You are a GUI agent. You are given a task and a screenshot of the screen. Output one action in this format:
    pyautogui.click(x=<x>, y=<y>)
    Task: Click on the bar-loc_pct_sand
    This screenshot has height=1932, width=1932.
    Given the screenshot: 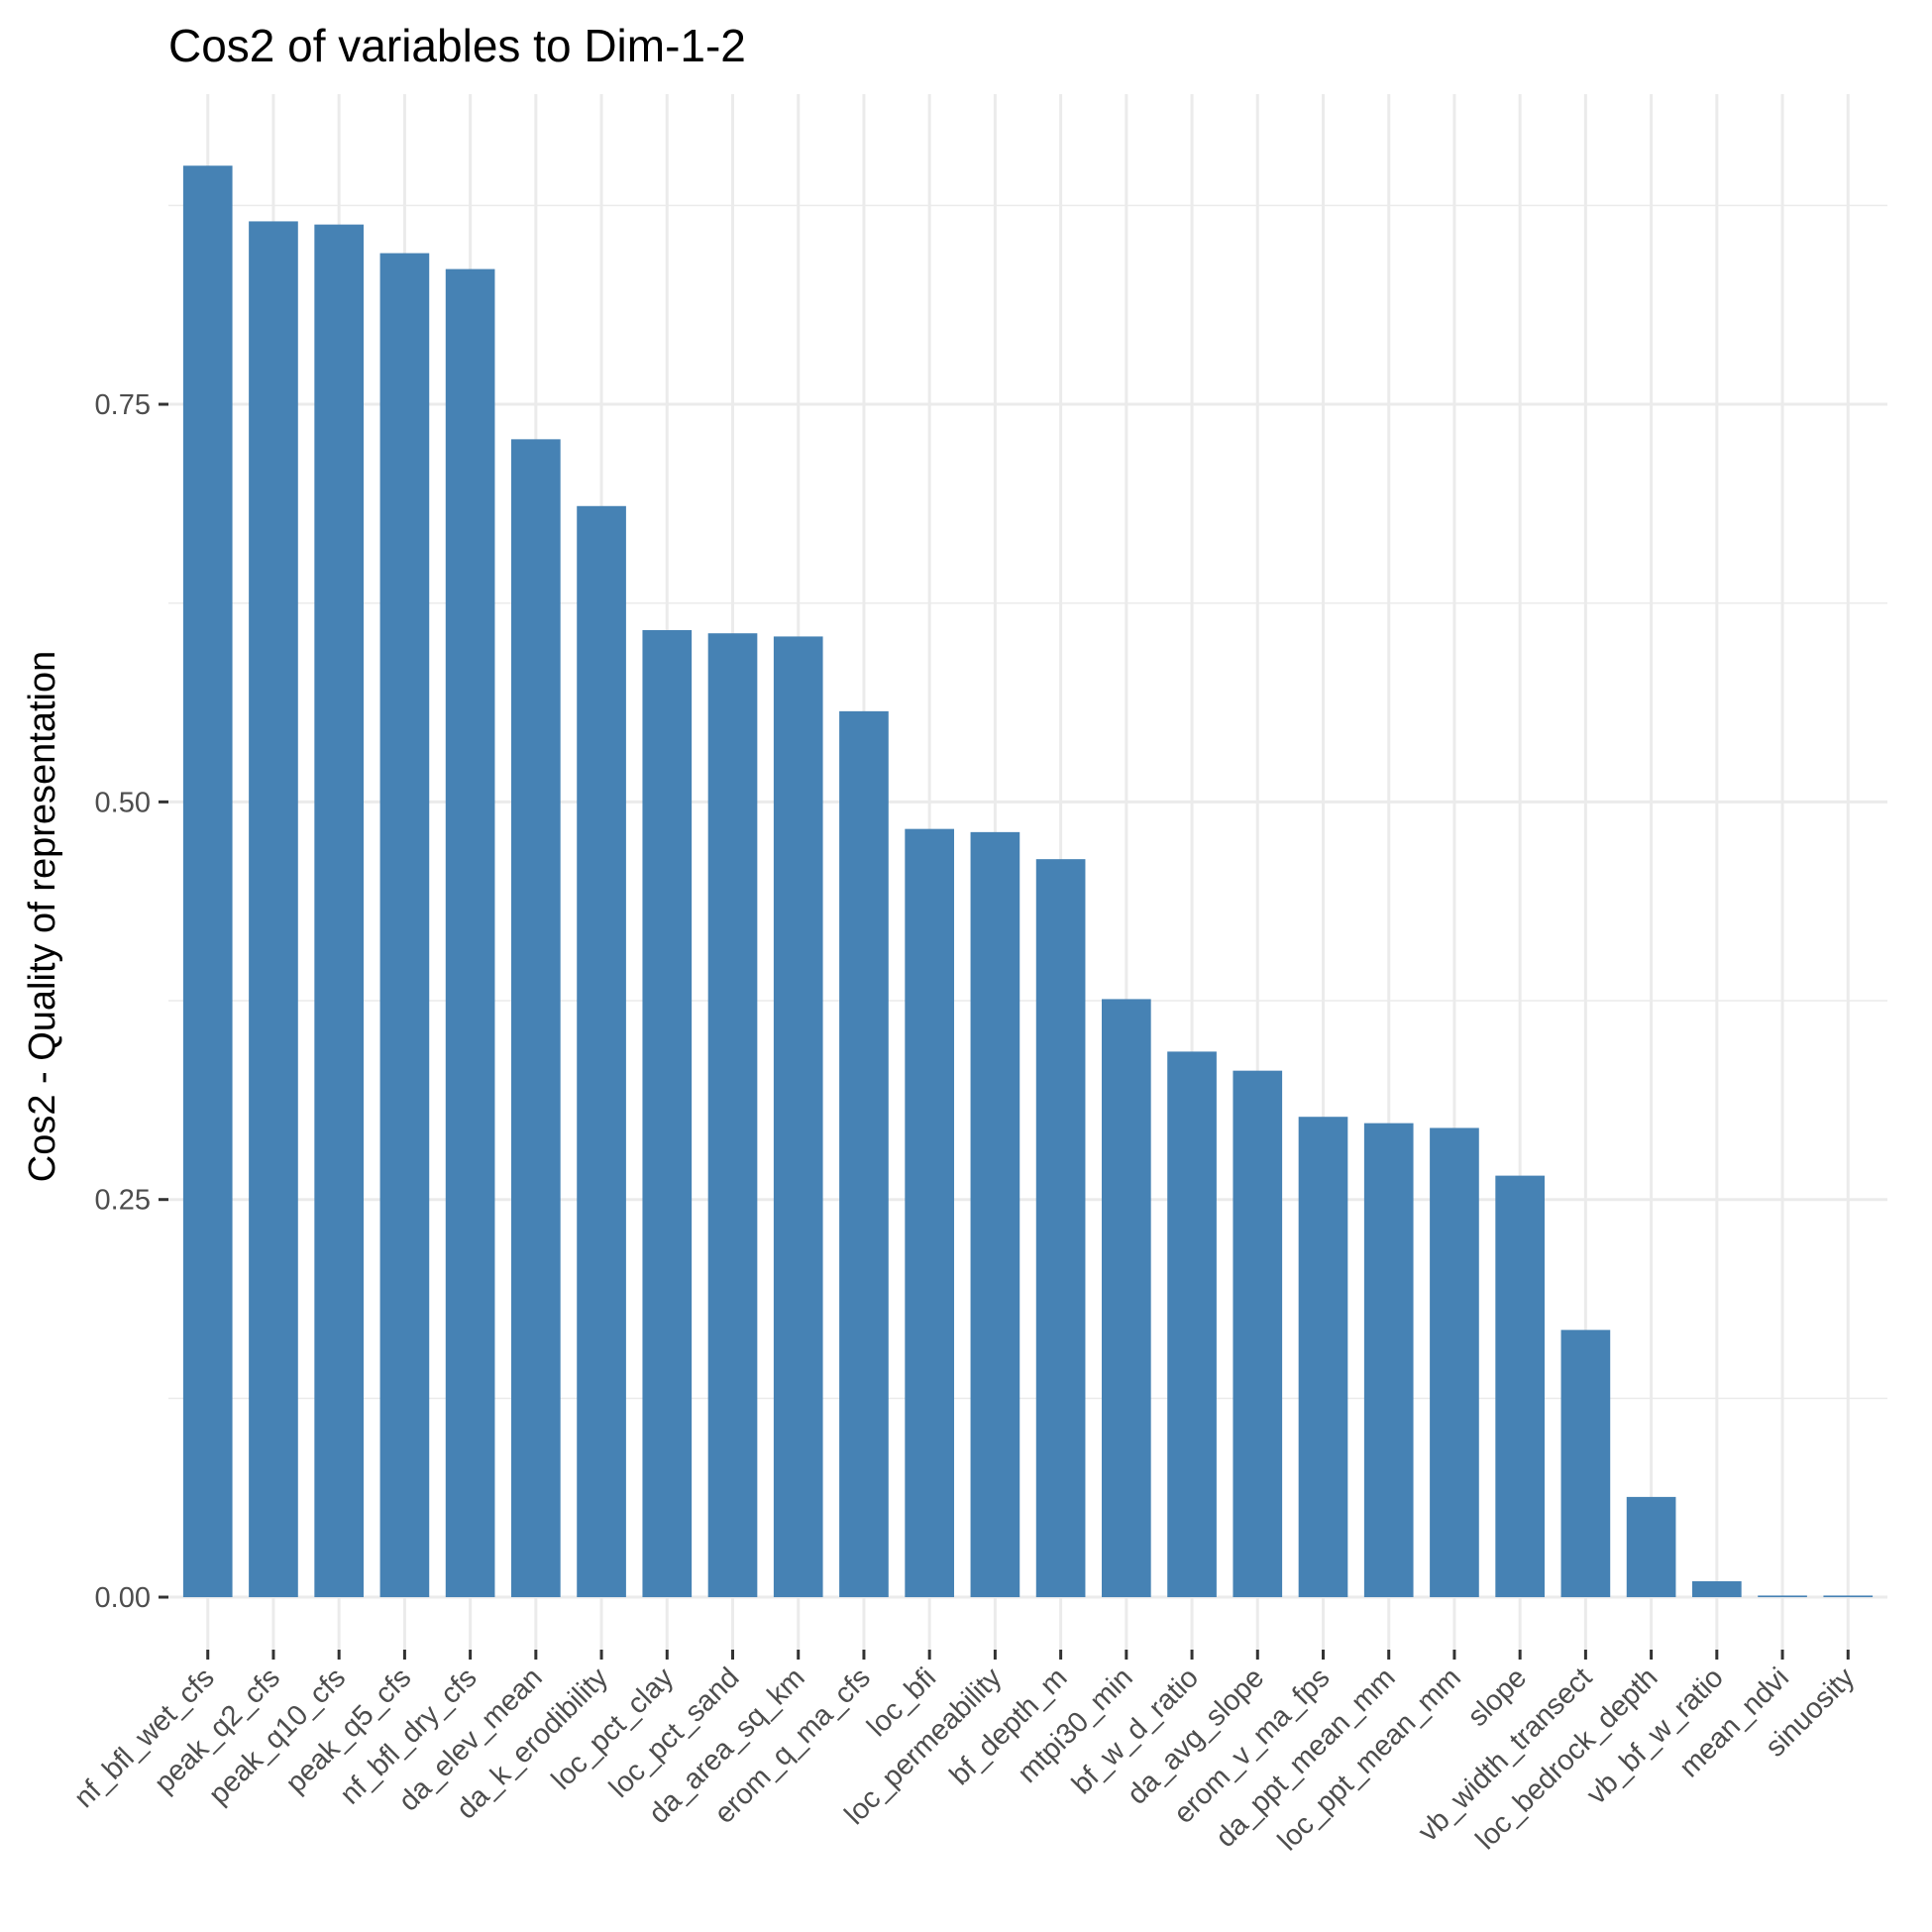 What is the action you would take?
    pyautogui.click(x=732, y=1116)
    